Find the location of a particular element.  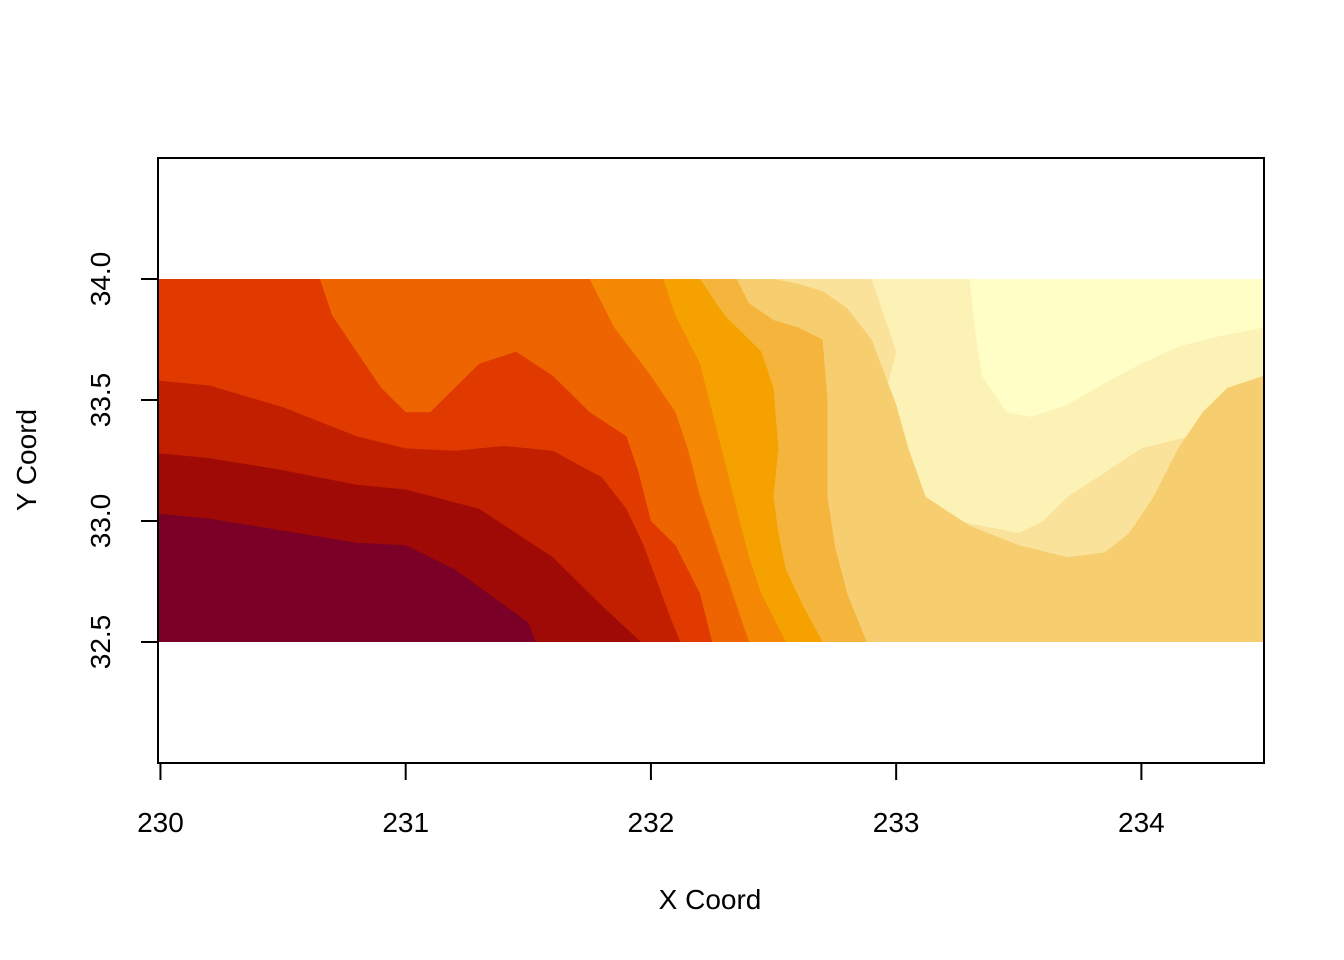

x-tick-label: 230 is located at coordinates (160, 822).